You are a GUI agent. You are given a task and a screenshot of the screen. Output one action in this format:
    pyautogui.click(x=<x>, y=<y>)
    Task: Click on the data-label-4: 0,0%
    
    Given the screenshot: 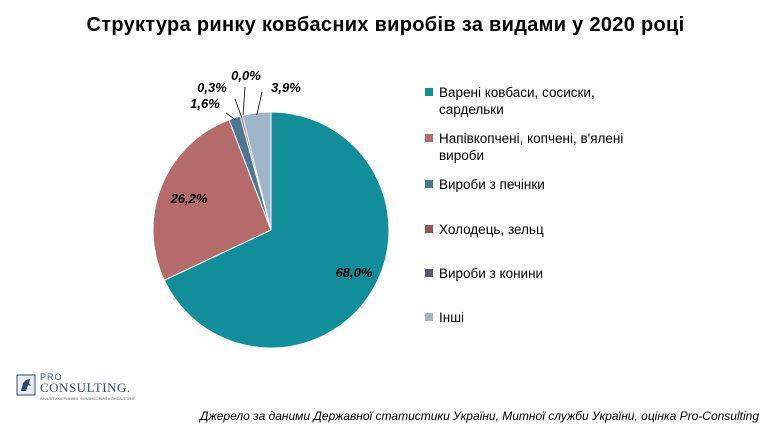 What is the action you would take?
    pyautogui.click(x=246, y=75)
    